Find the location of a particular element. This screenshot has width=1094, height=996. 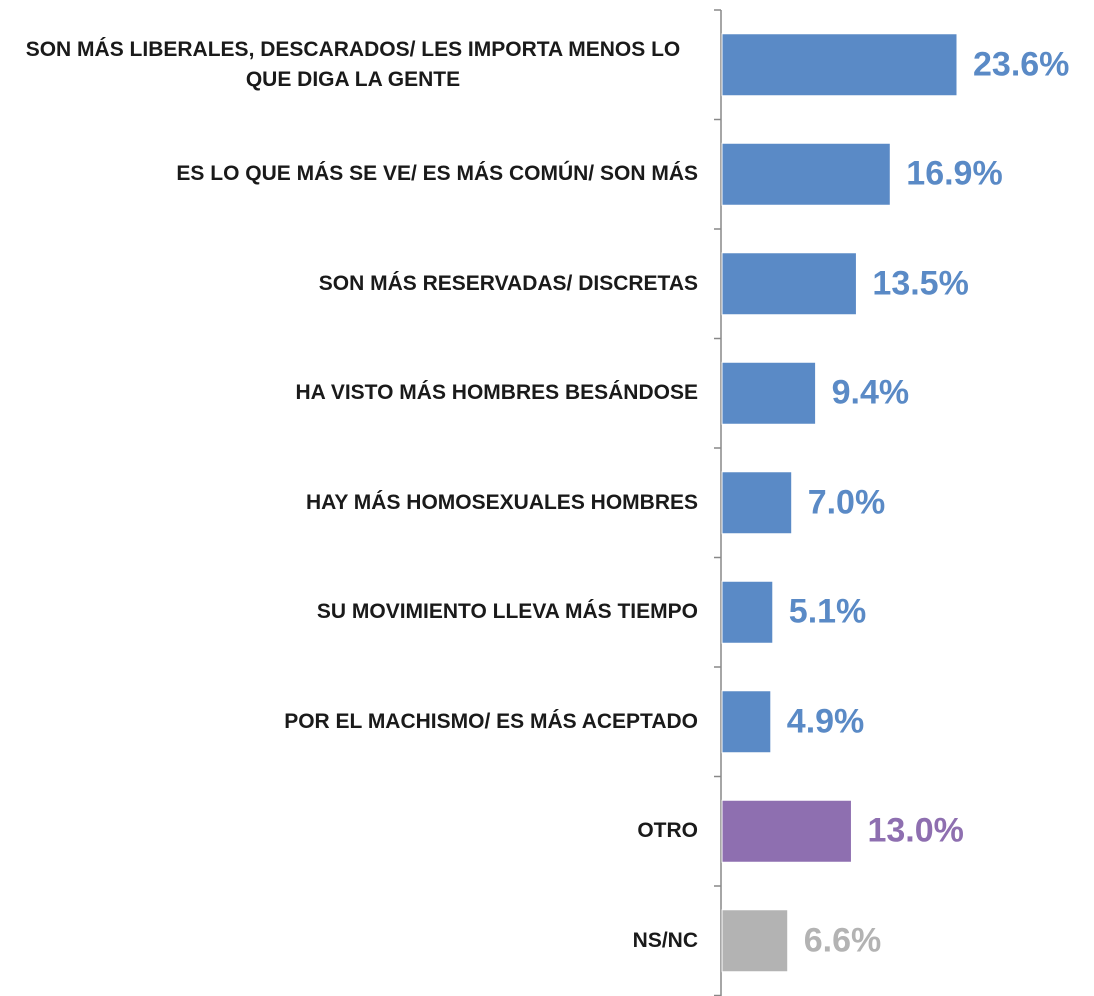

category-label: HAY MÁS HOMOSEXUALES HOMBRES is located at coordinates (501, 502).